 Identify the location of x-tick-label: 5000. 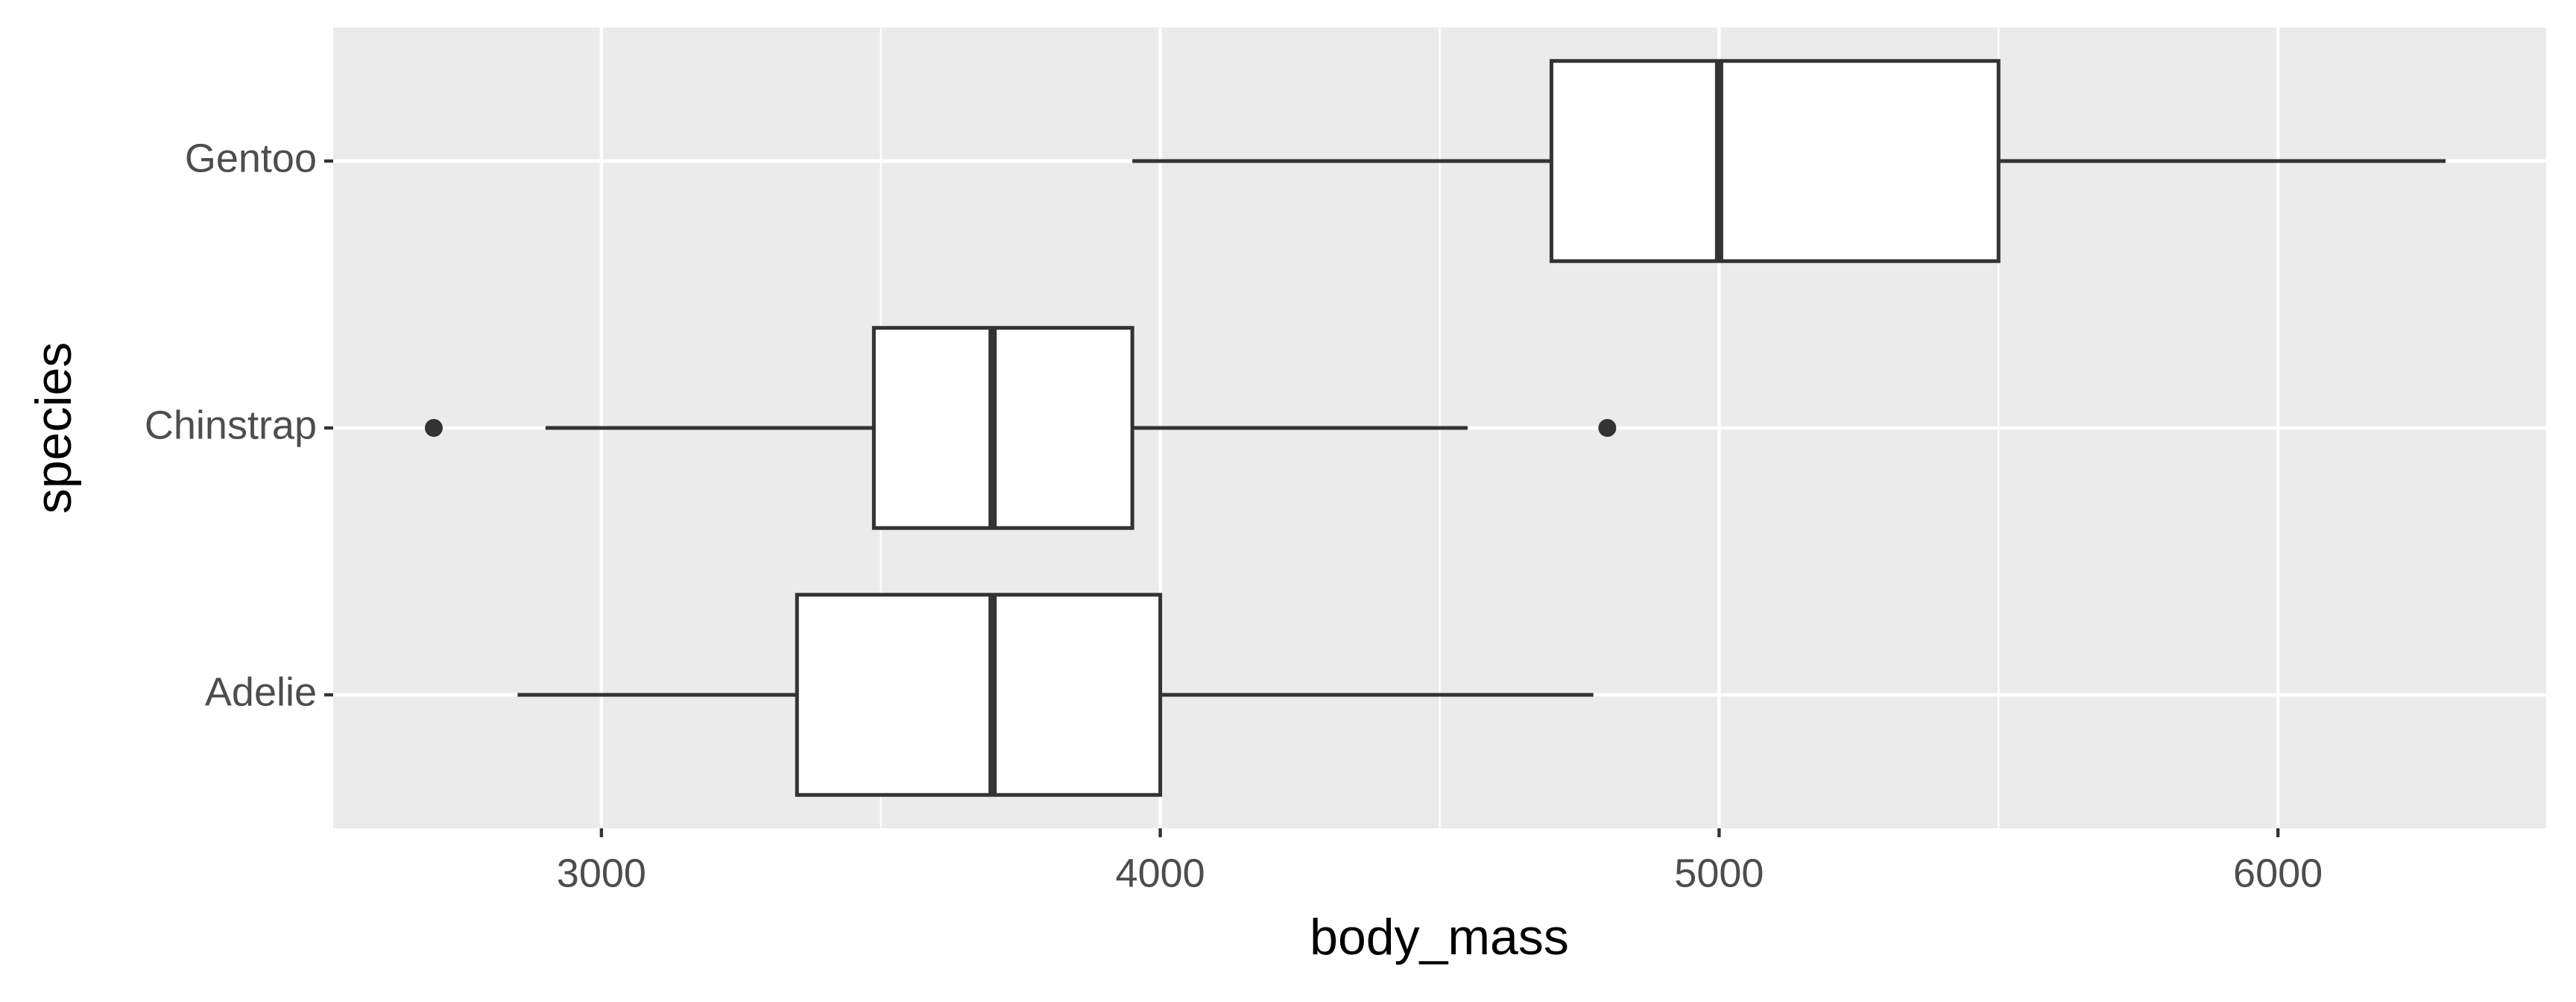
(1719, 873).